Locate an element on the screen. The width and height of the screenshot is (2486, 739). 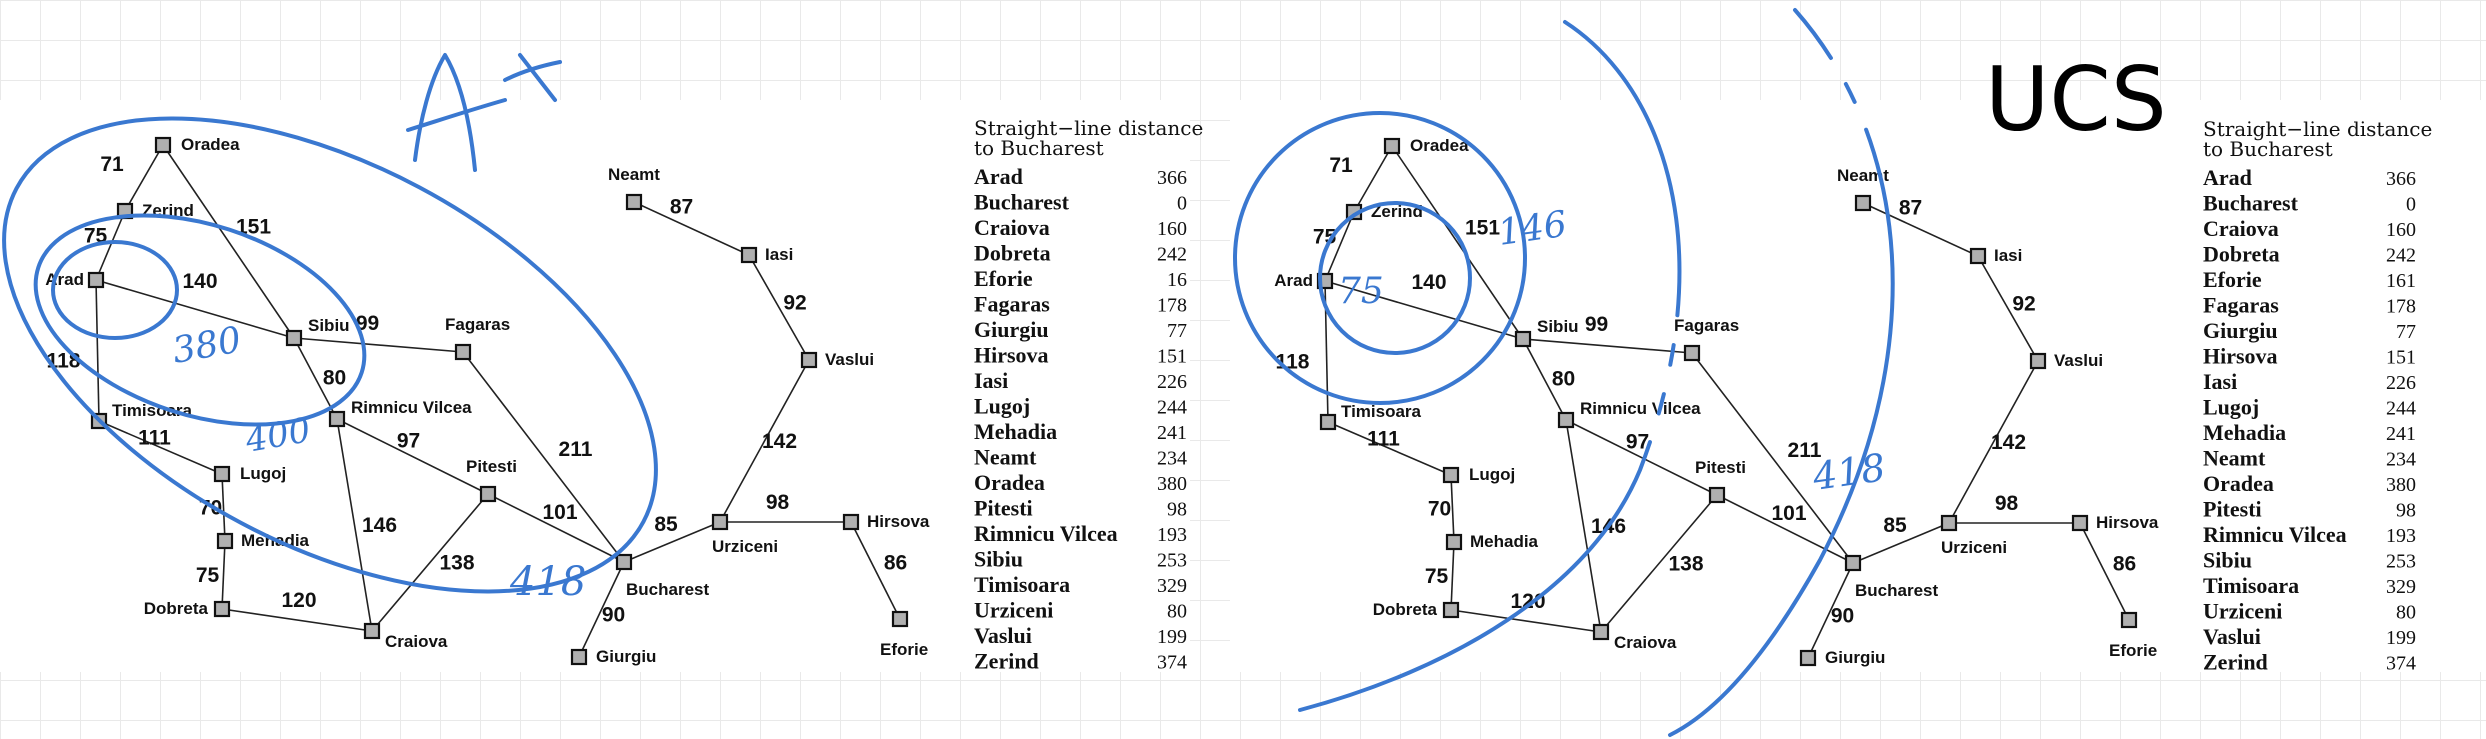
city-label-giurgiu: Giurgiu is located at coordinates (1855, 657).